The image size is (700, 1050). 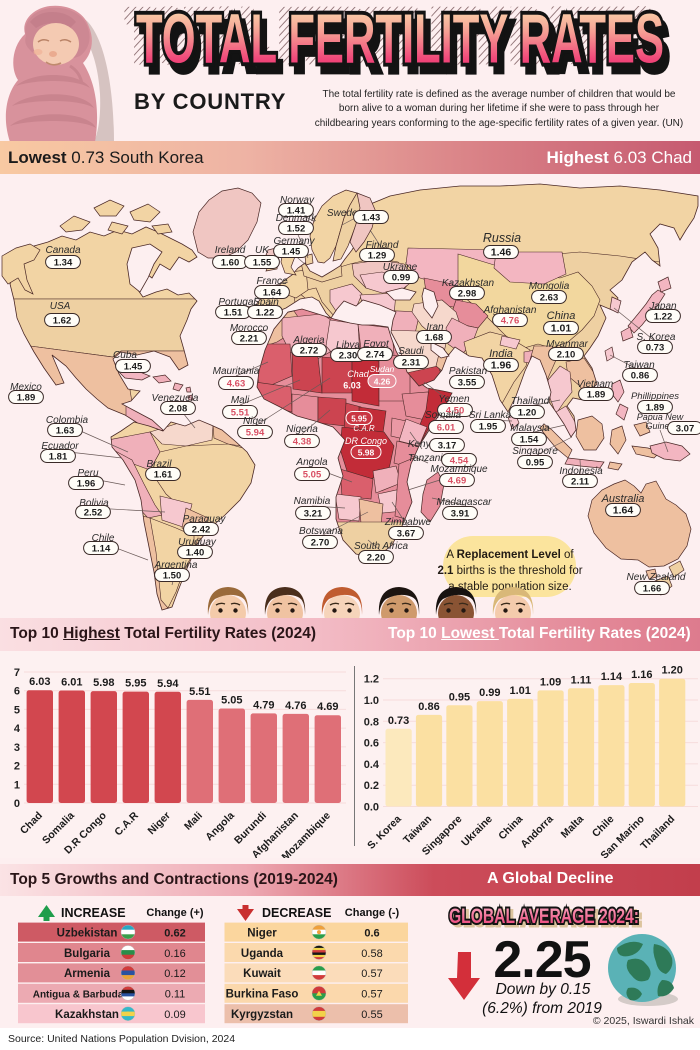 I want to click on svg-text: 1.64, so click(x=623, y=511).